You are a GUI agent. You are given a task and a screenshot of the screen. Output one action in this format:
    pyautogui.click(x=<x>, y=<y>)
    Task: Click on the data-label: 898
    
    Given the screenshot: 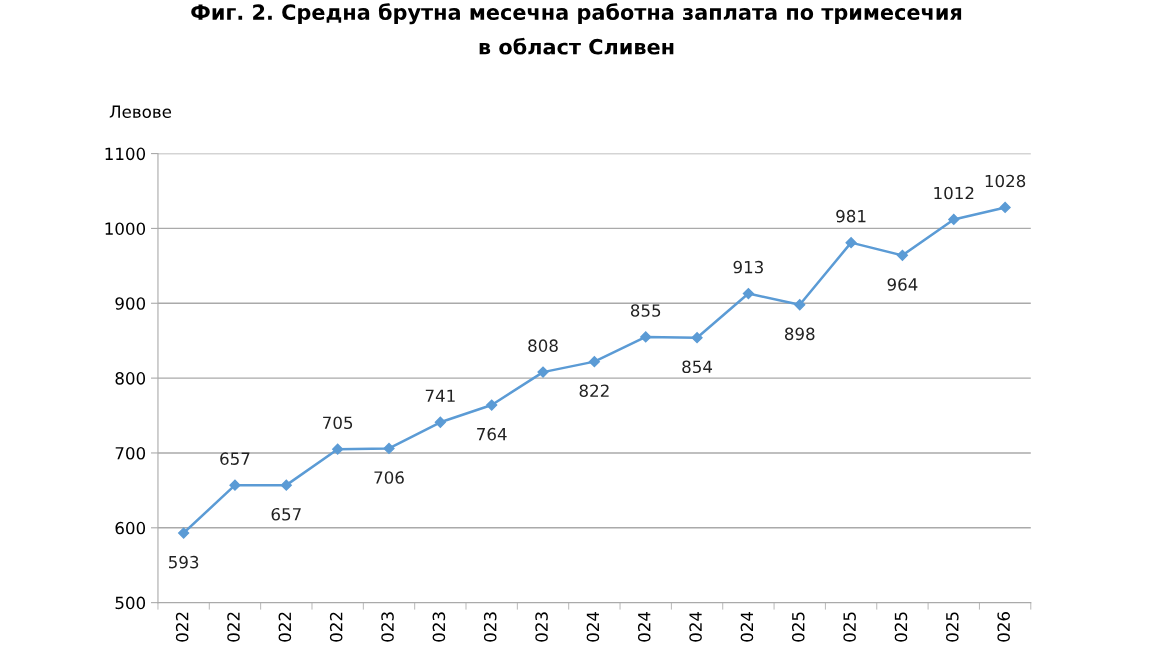 What is the action you would take?
    pyautogui.click(x=799, y=334)
    